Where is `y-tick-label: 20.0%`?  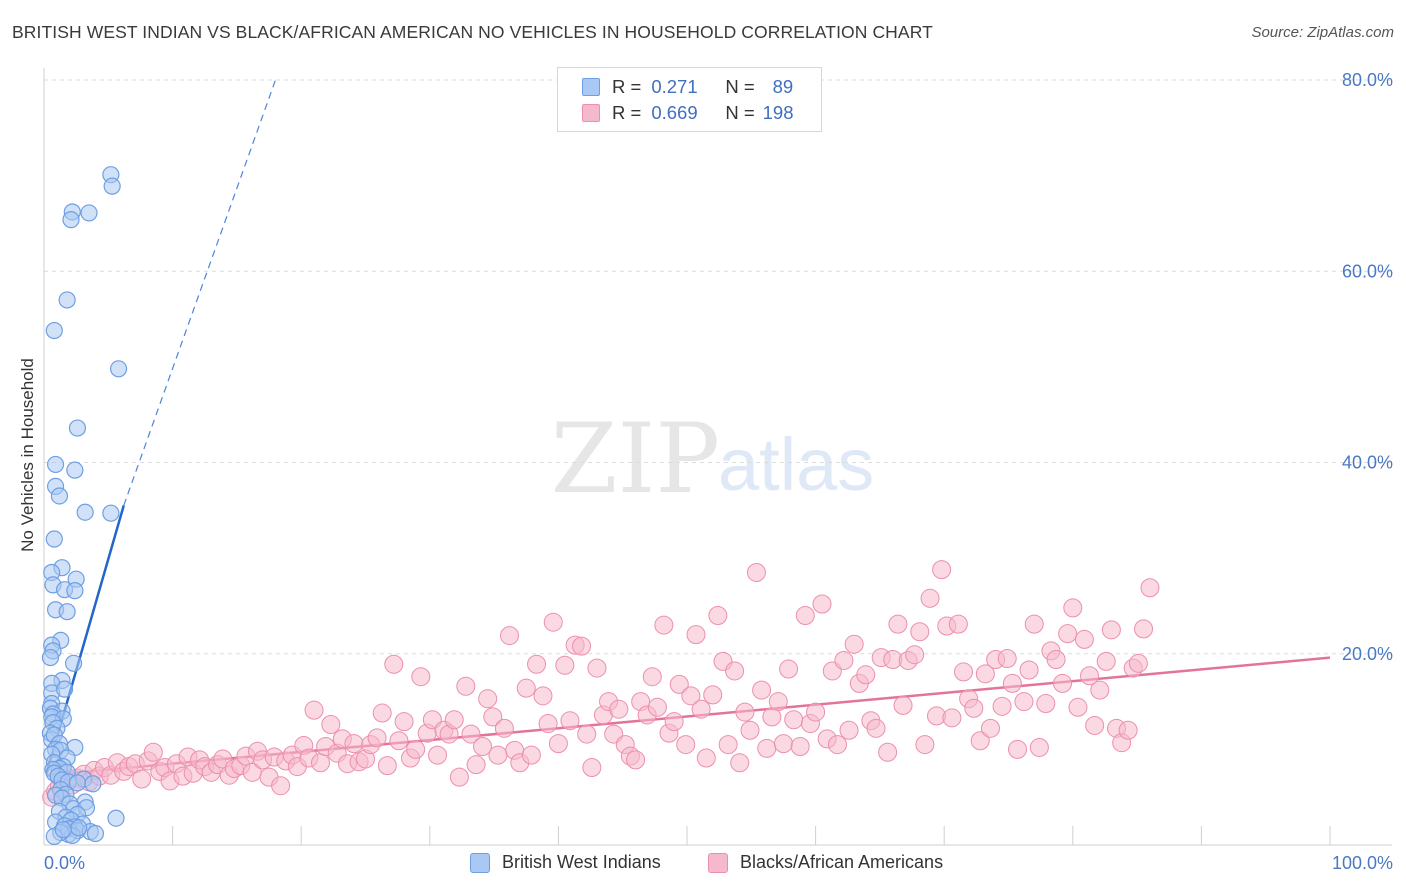 y-tick-label: 20.0% is located at coordinates (1367, 654).